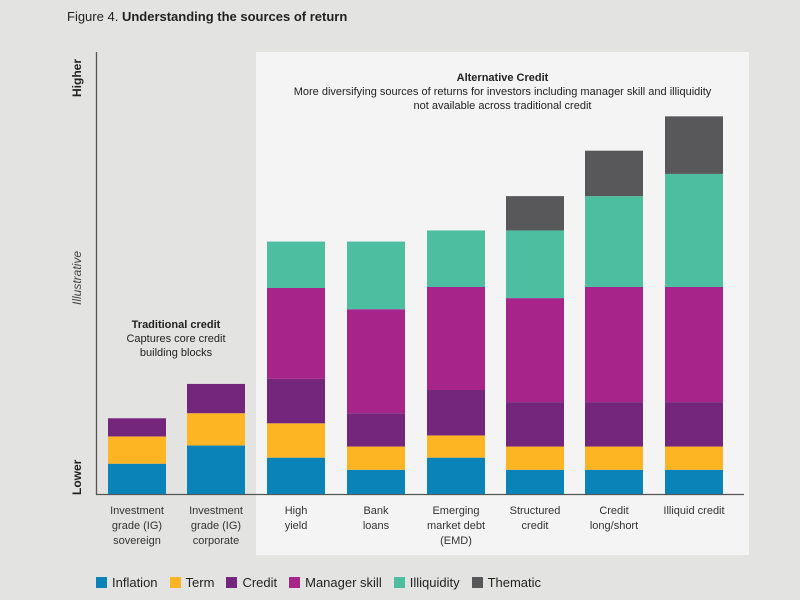  I want to click on figure-title-text: Understanding the sources of return, so click(234, 16).